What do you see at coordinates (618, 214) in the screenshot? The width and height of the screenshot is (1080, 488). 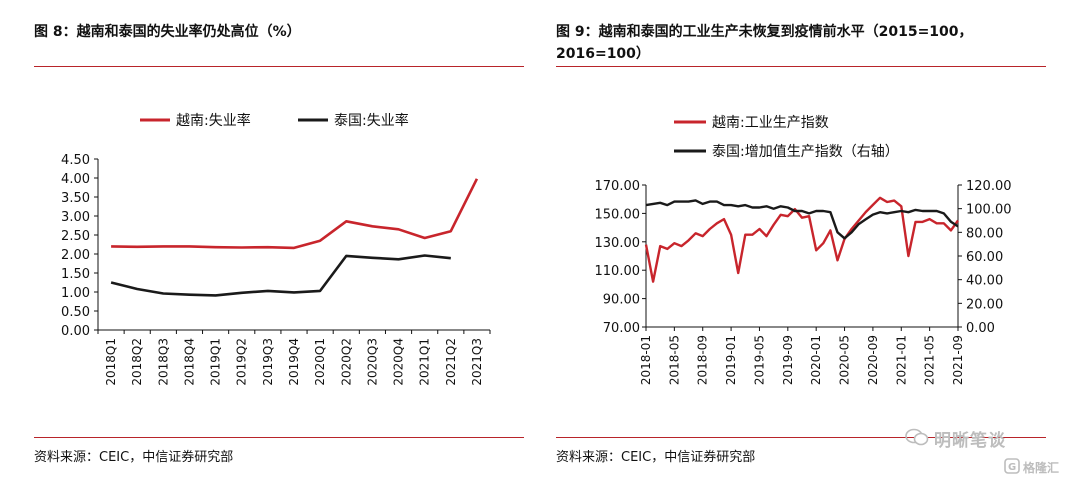 I see `y-left-tick-label: 150.00` at bounding box center [618, 214].